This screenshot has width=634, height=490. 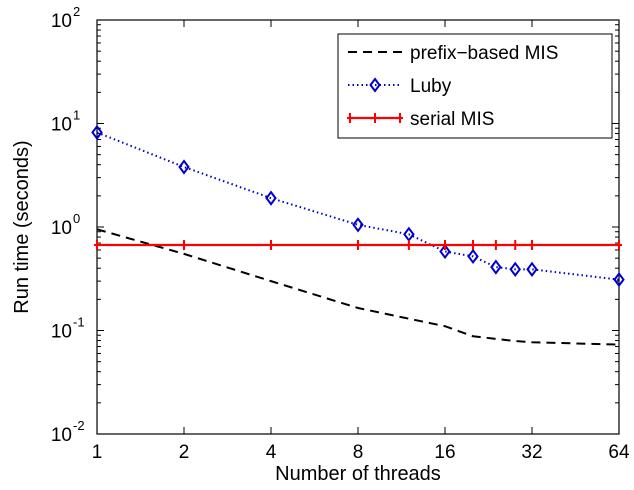 What do you see at coordinates (444, 452) in the screenshot?
I see `x-tick-label: 16` at bounding box center [444, 452].